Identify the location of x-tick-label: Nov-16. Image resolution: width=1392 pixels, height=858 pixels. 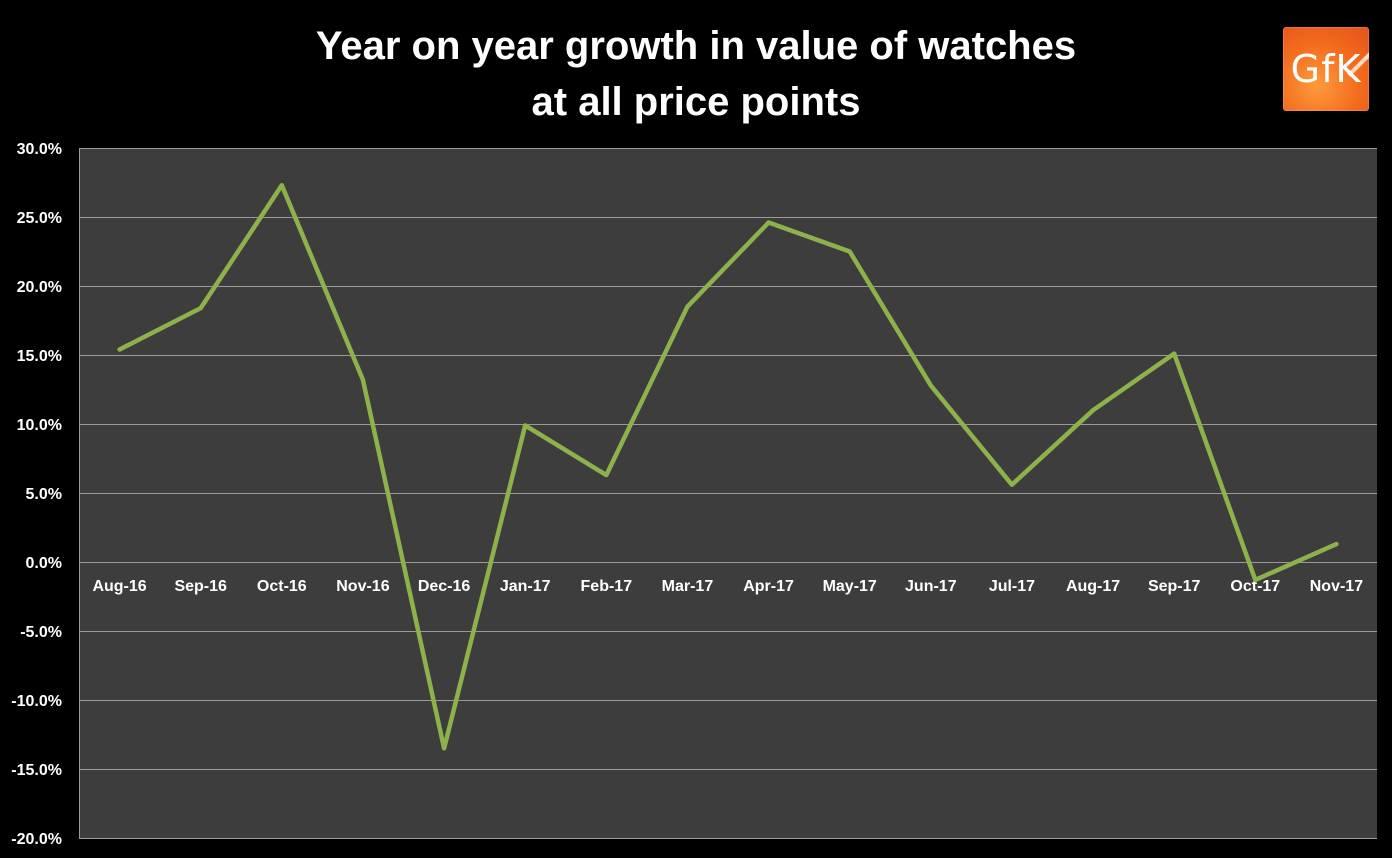
(362, 586).